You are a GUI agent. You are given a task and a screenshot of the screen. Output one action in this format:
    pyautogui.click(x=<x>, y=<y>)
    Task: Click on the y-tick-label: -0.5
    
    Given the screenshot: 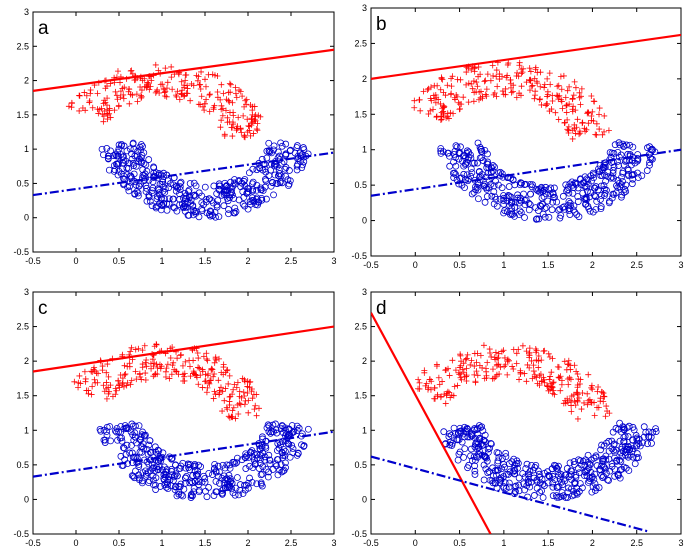 What is the action you would take?
    pyautogui.click(x=21, y=252)
    